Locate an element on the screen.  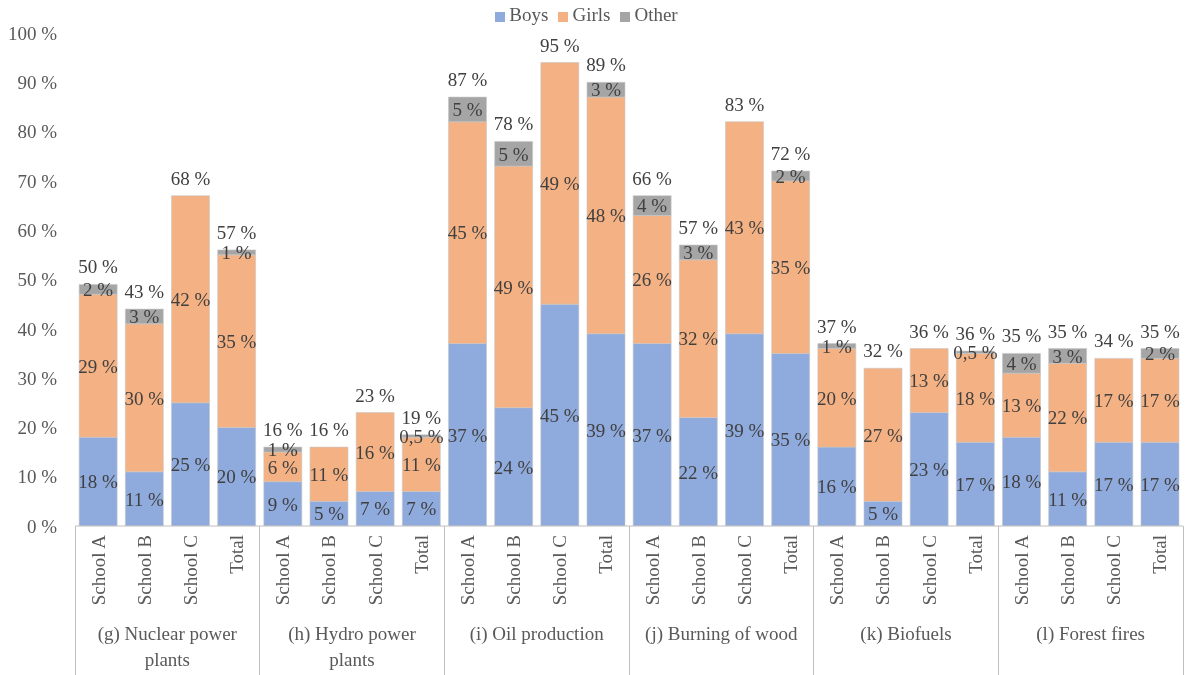
total-label: 43 % is located at coordinates (144, 292).